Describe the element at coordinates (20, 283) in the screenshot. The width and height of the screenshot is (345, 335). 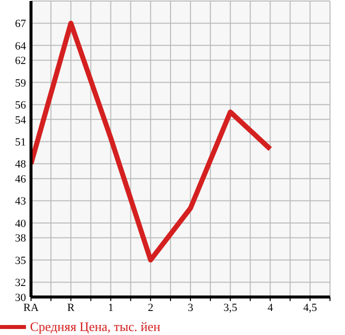
I see `y-tick-label: 32` at that location.